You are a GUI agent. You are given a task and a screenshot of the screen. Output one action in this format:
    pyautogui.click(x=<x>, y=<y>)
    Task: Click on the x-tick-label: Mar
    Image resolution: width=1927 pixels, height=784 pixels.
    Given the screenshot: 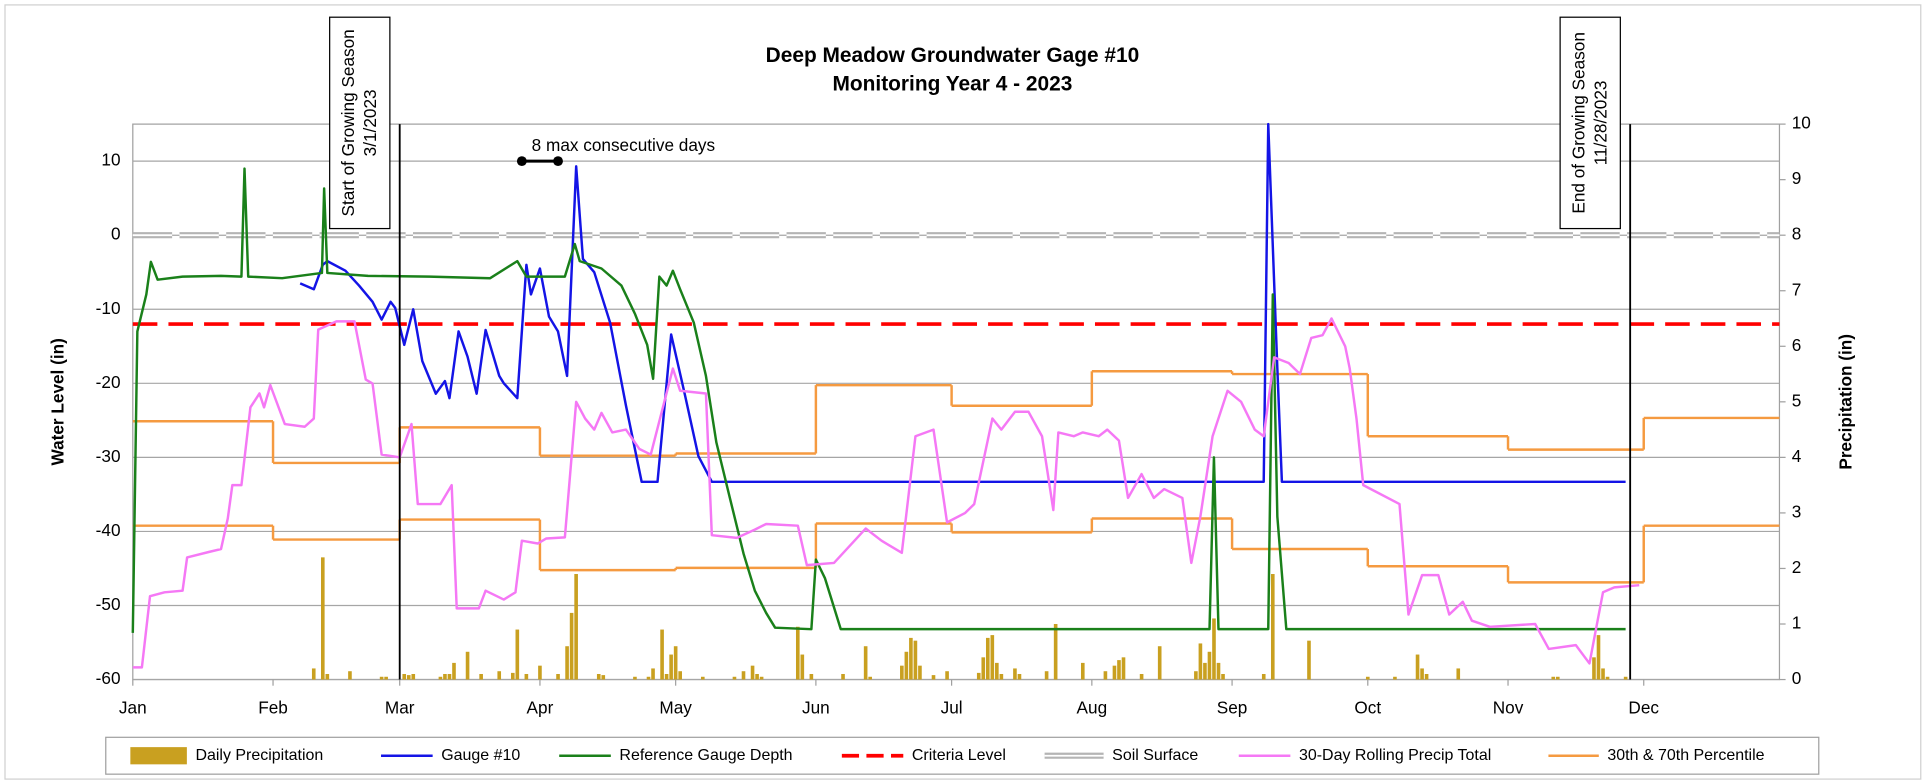 What is the action you would take?
    pyautogui.click(x=400, y=708)
    